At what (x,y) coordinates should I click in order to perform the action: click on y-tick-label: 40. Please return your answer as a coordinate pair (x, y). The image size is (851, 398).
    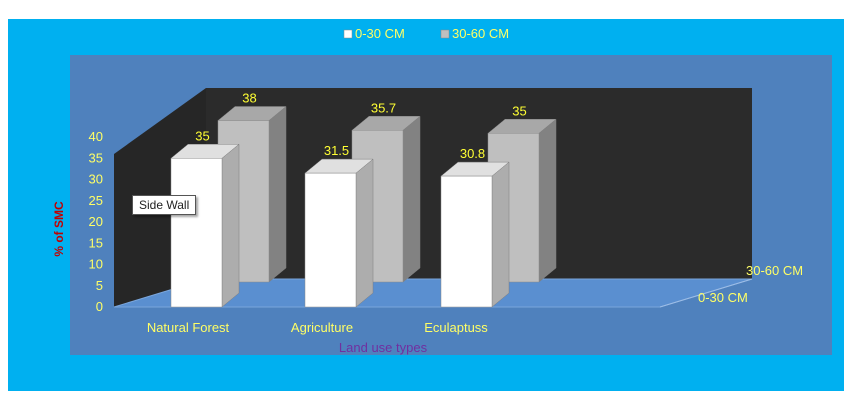
    Looking at the image, I should click on (96, 136).